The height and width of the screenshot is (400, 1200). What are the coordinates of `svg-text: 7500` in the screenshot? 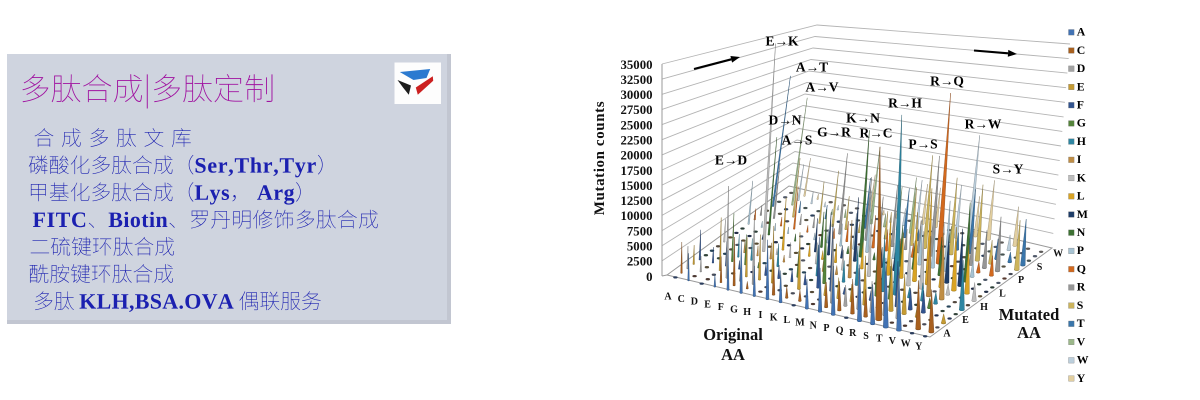 It's located at (640, 231).